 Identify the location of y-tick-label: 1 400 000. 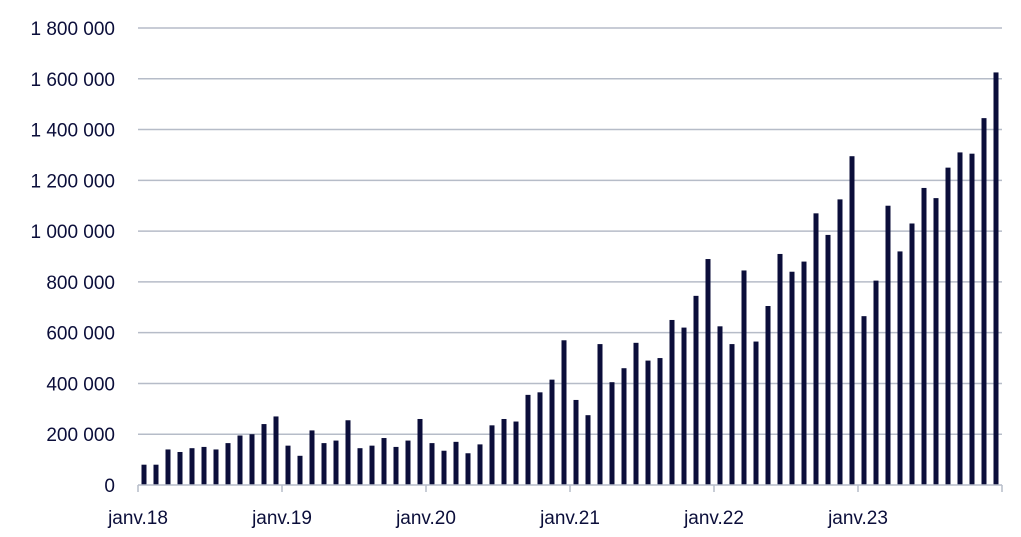
(72, 131).